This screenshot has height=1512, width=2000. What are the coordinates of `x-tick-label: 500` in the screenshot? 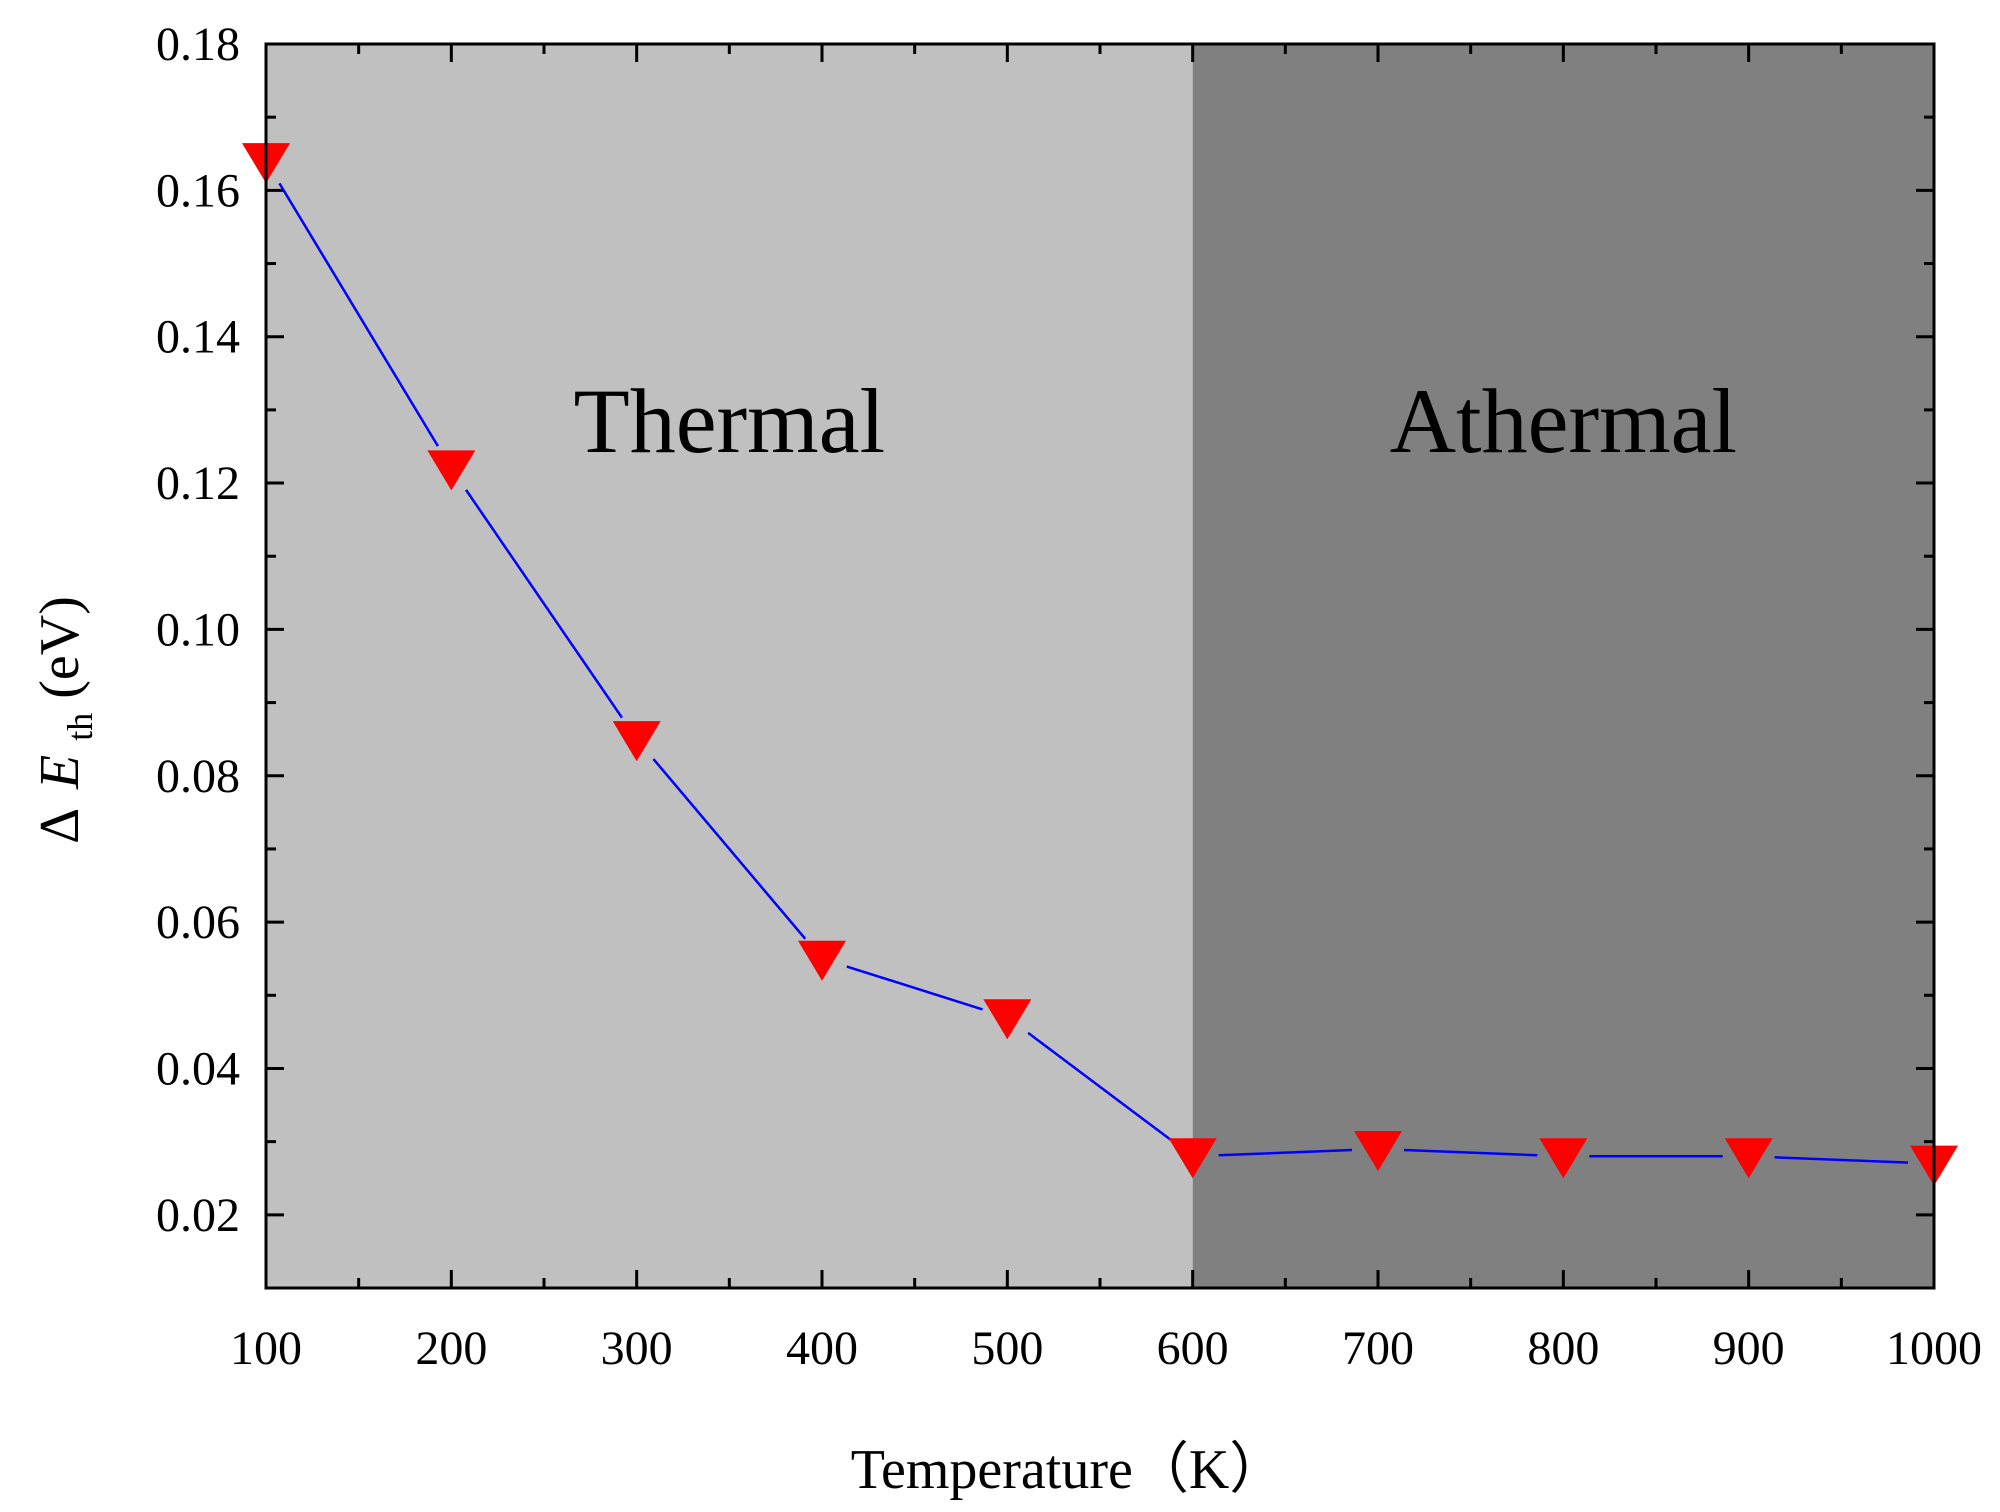 It's located at (1007, 1348).